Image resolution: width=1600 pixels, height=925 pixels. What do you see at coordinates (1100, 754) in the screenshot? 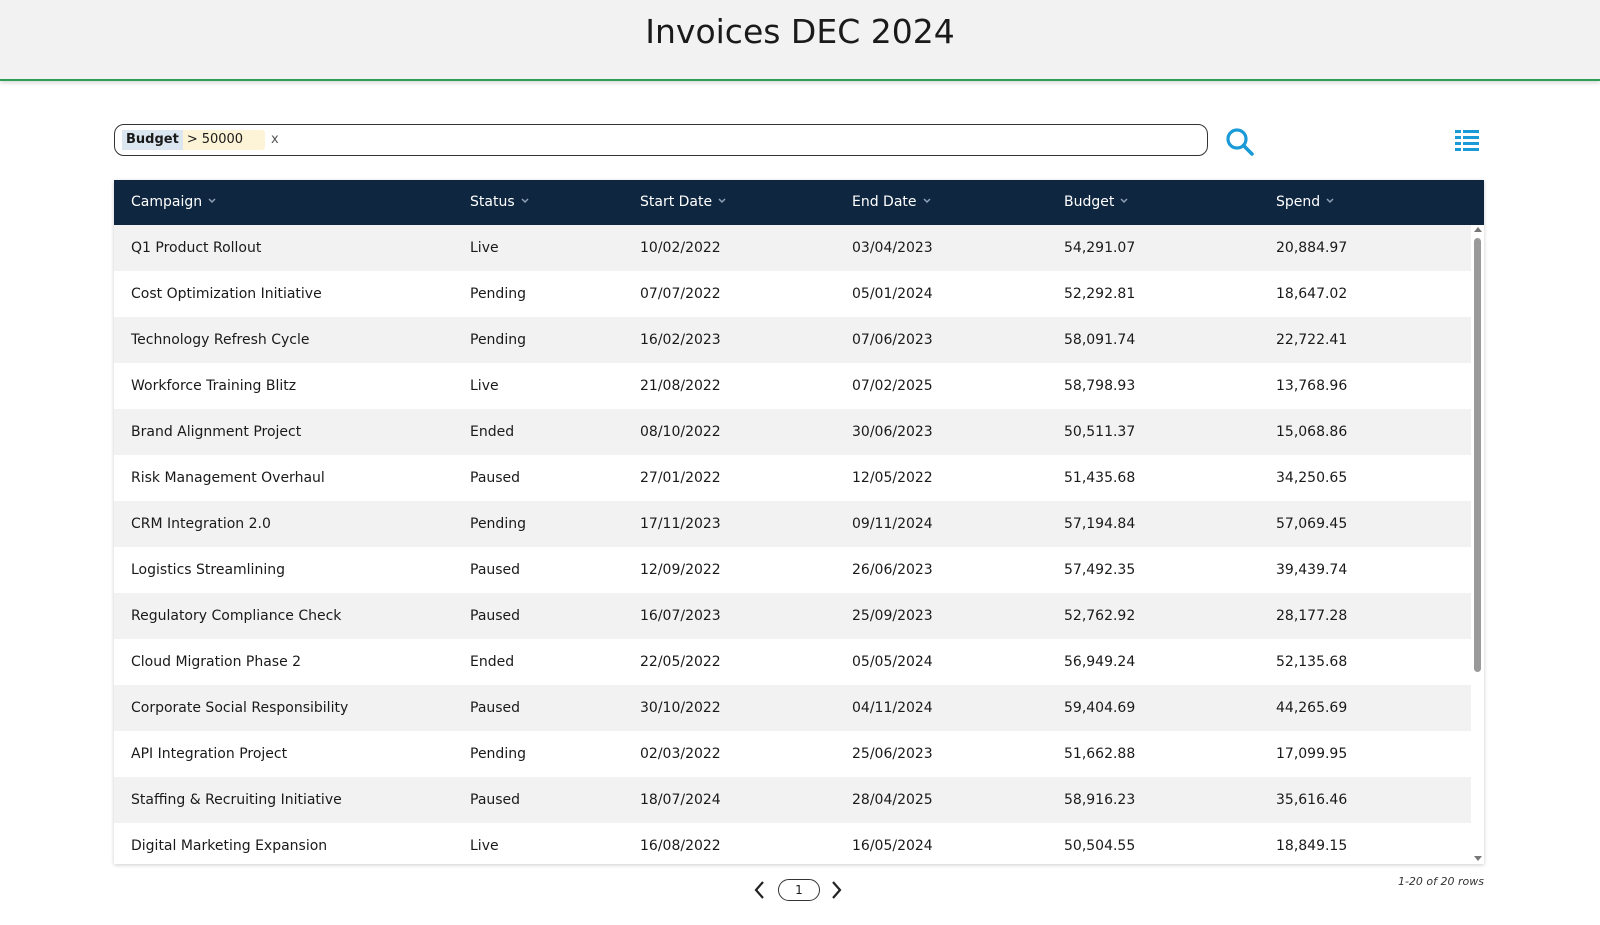
I see `cell-budget: 51,662.88` at bounding box center [1100, 754].